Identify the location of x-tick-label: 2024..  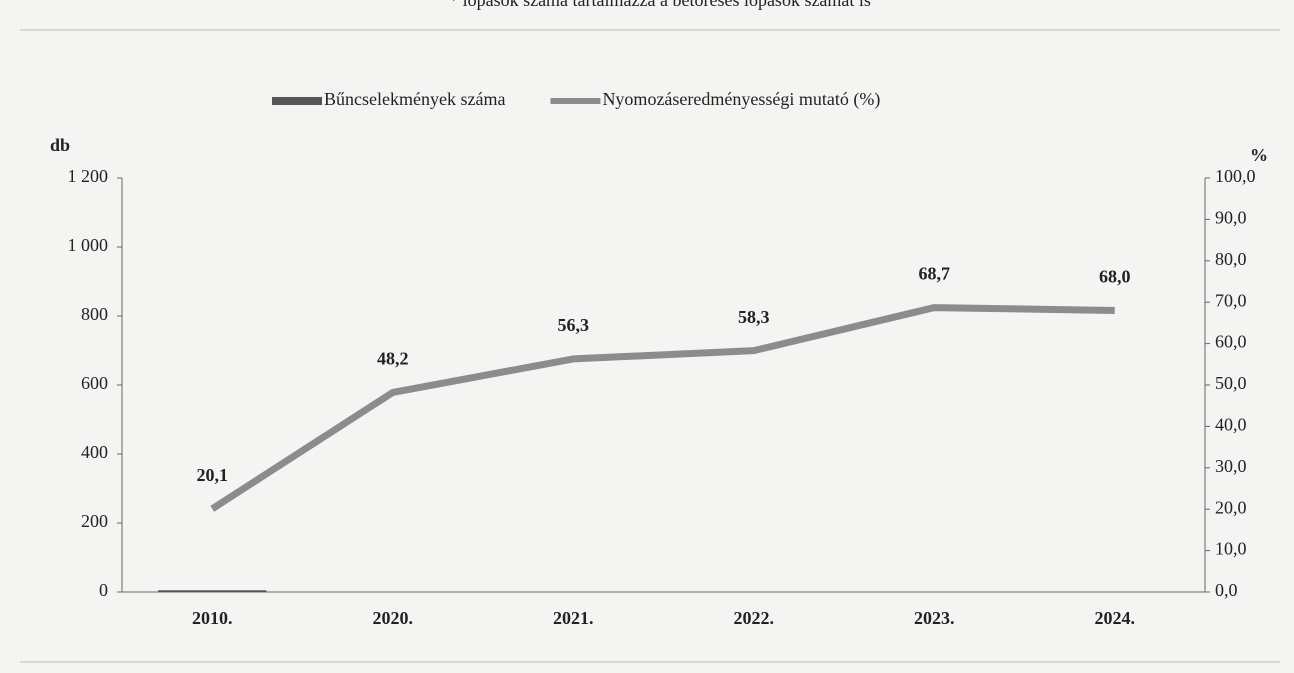
(1115, 618).